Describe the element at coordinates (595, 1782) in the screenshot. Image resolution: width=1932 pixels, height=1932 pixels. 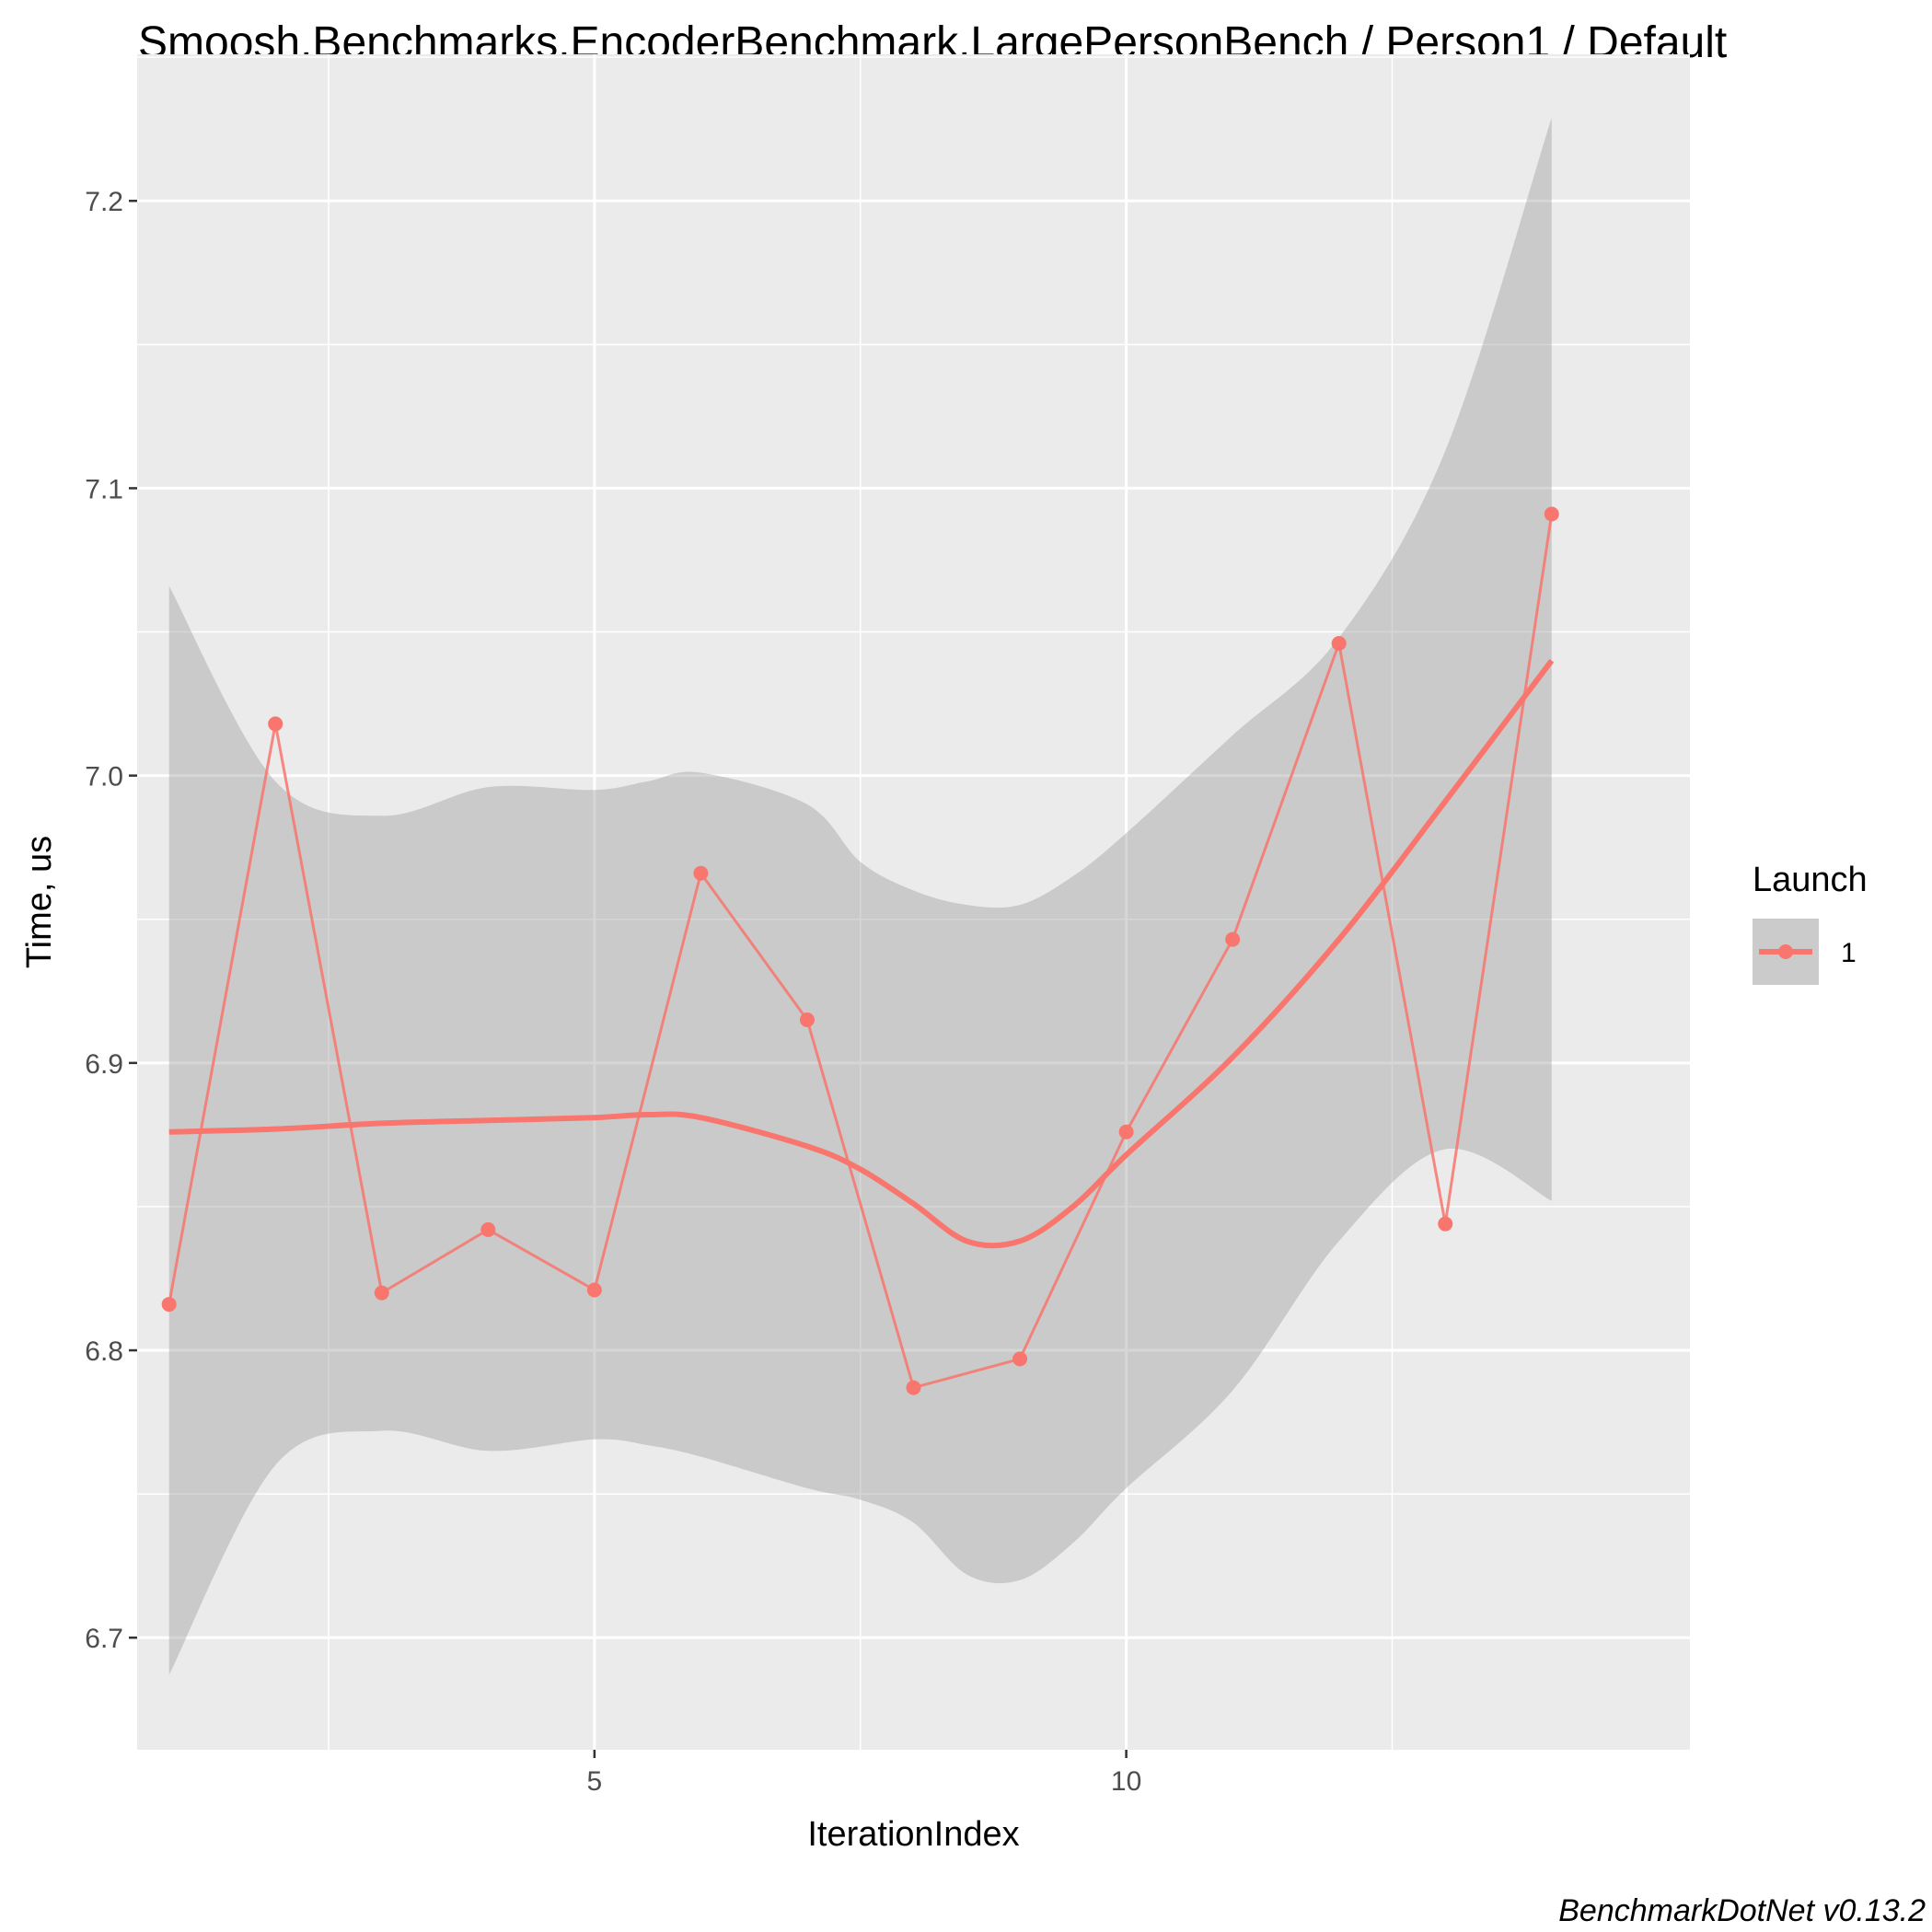
I see `x-tick-label: 5` at that location.